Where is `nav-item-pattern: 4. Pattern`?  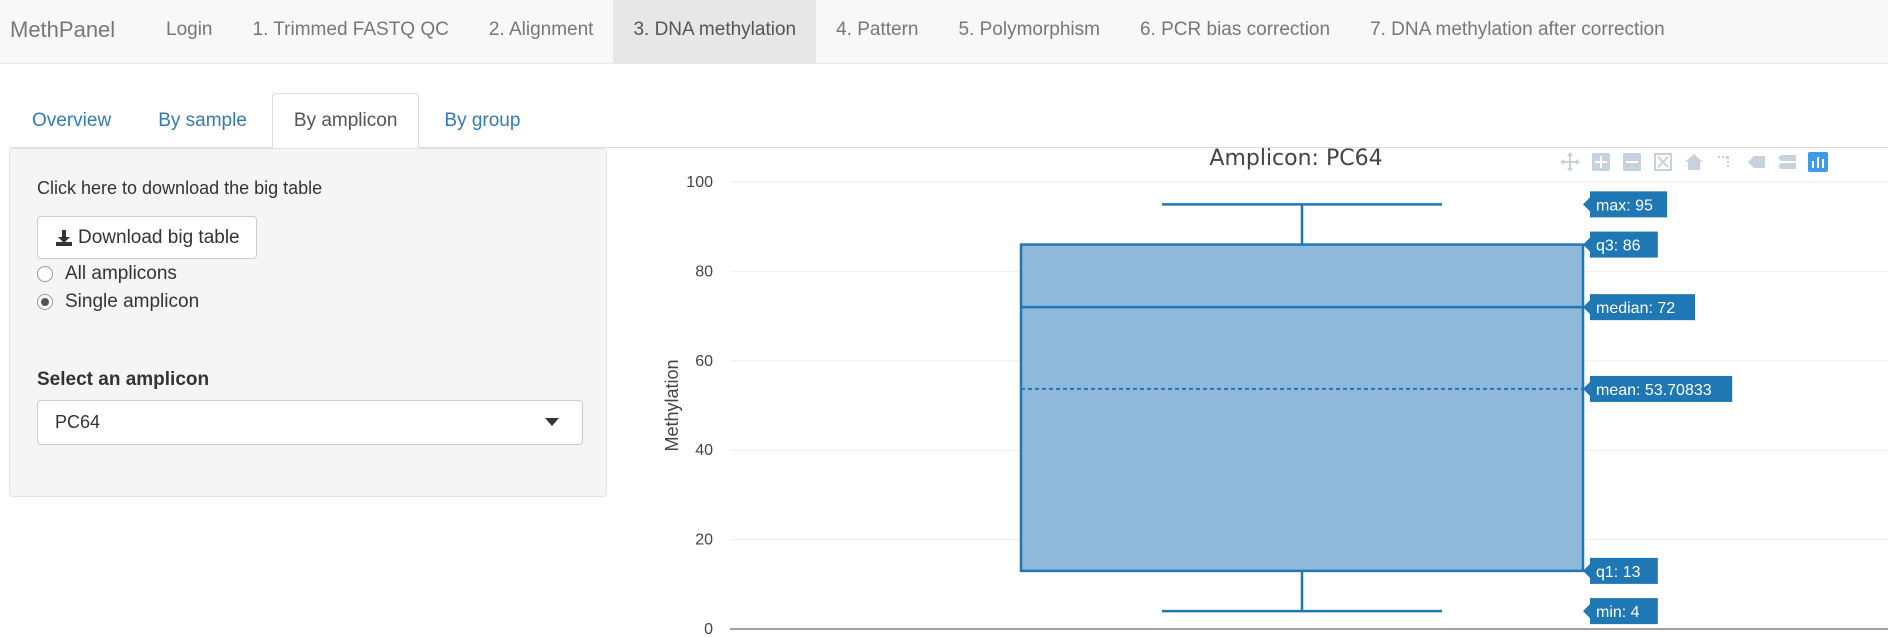 nav-item-pattern: 4. Pattern is located at coordinates (877, 29).